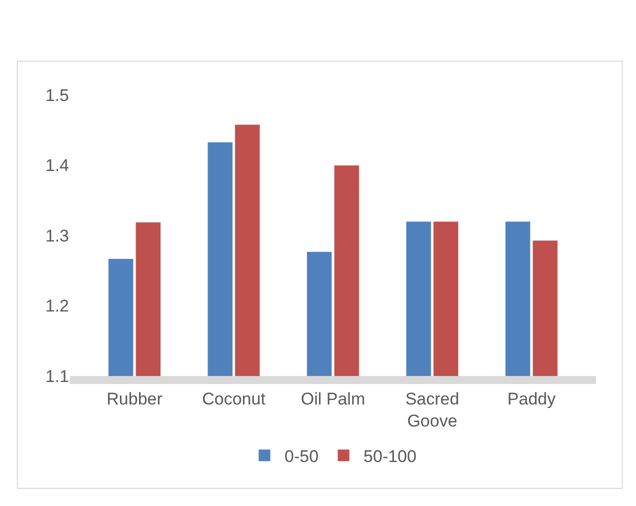  I want to click on y-tick-label: 1.3, so click(57, 236).